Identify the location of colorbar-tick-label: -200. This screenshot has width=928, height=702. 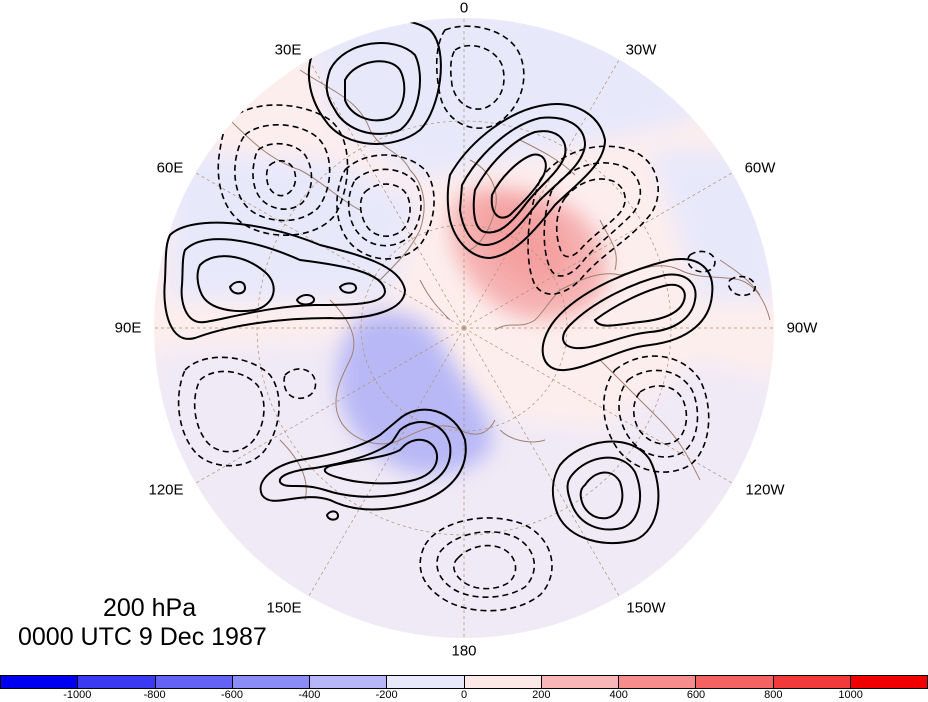
(386, 695).